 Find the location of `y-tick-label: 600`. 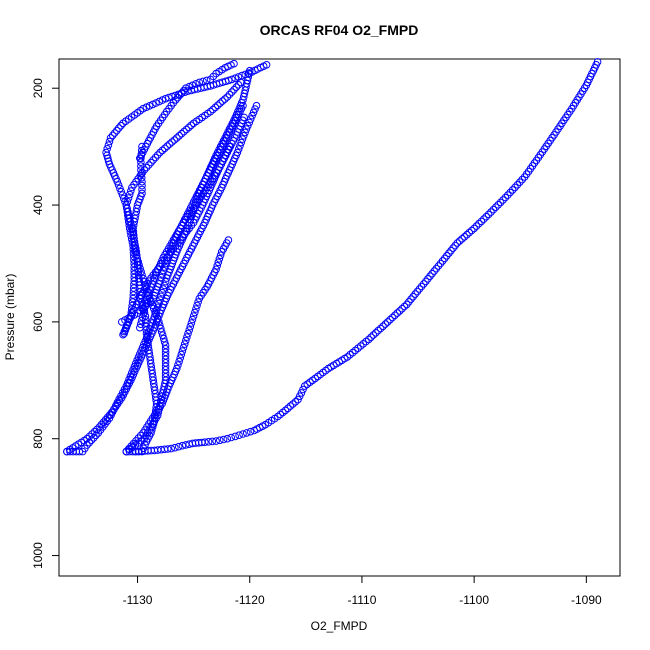

y-tick-label: 600 is located at coordinates (38, 322).